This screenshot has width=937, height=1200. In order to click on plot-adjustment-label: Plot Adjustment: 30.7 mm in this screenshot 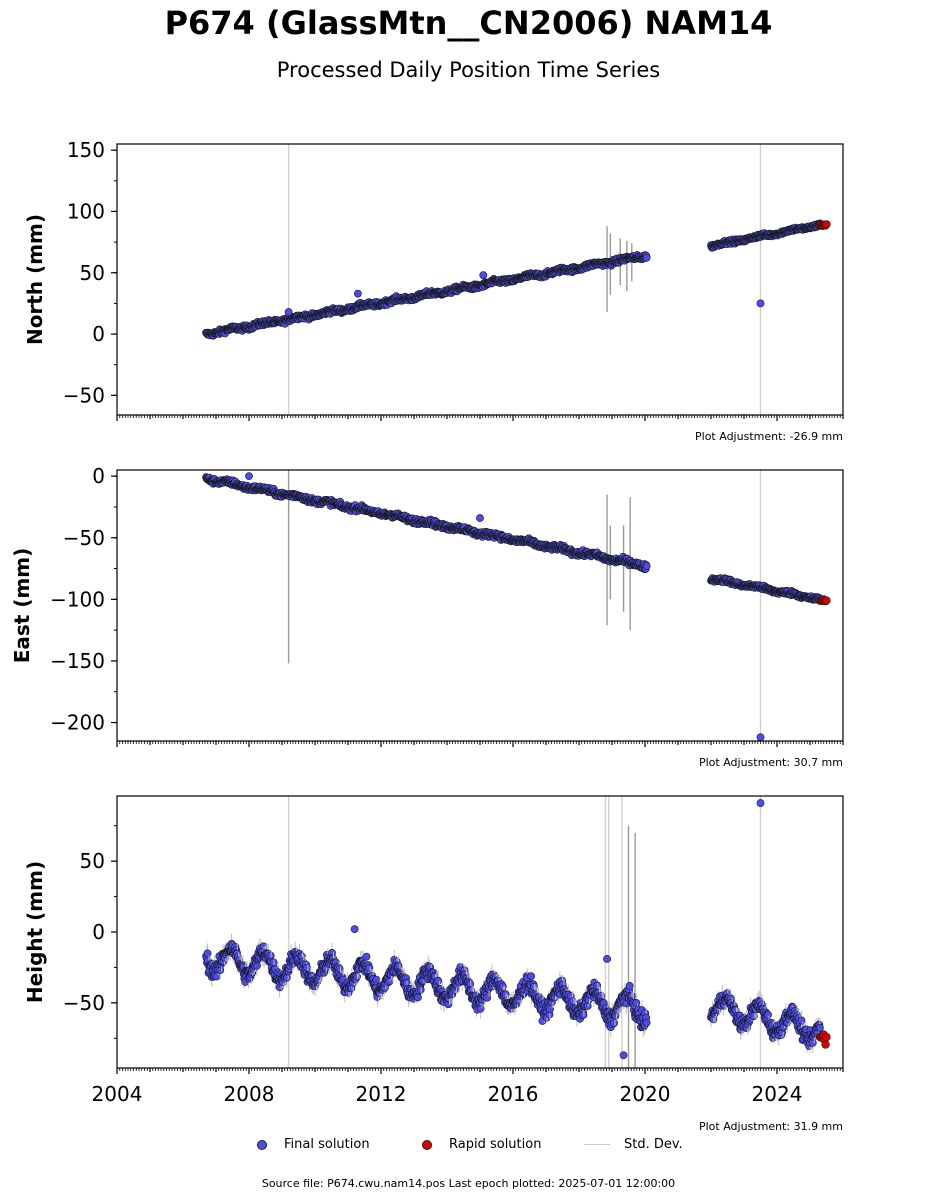, I will do `click(771, 762)`.